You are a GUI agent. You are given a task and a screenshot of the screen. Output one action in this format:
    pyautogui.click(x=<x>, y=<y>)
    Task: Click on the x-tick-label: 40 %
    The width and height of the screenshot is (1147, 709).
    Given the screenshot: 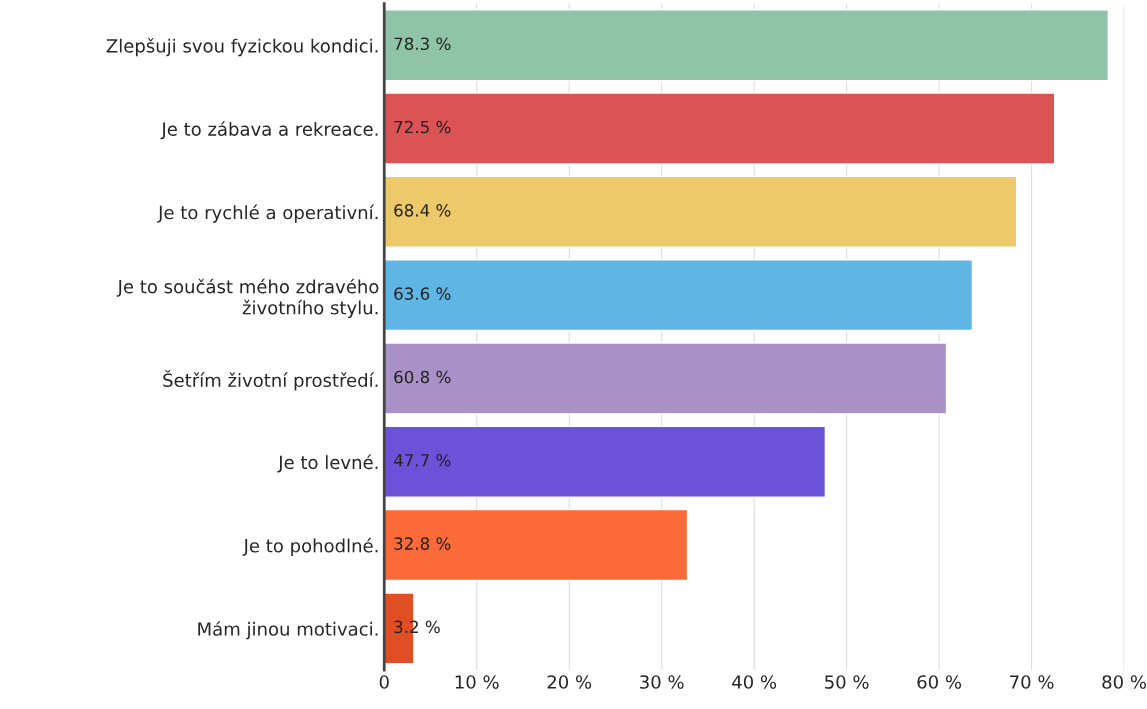 What is the action you would take?
    pyautogui.click(x=754, y=682)
    